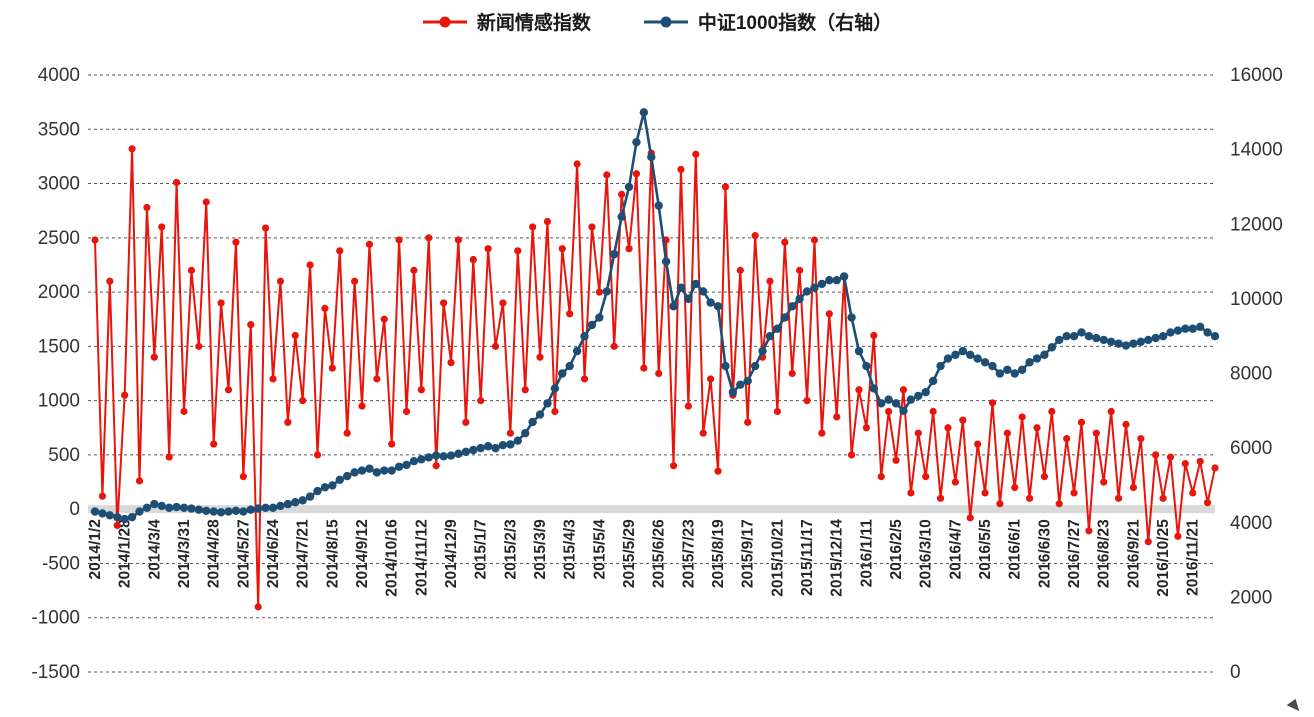 The width and height of the screenshot is (1314, 717). What do you see at coordinates (807, 557) in the screenshot?
I see `x-tick-label: 2015/11/17` at bounding box center [807, 557].